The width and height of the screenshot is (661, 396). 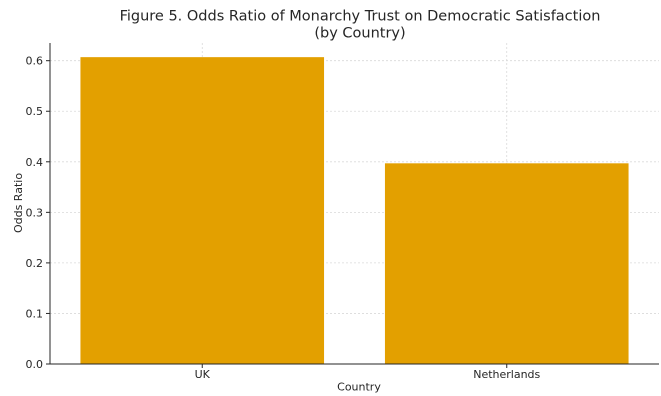 What do you see at coordinates (35, 162) in the screenshot?
I see `y-tick-label: 0.4` at bounding box center [35, 162].